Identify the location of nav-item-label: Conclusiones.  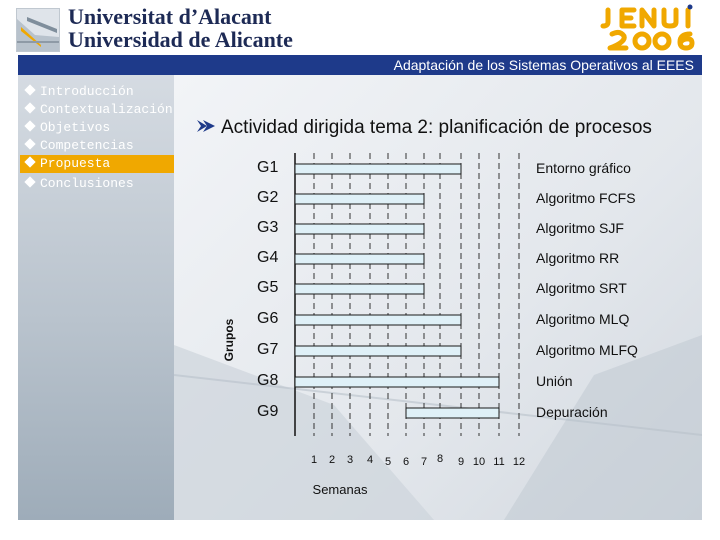
(87, 183).